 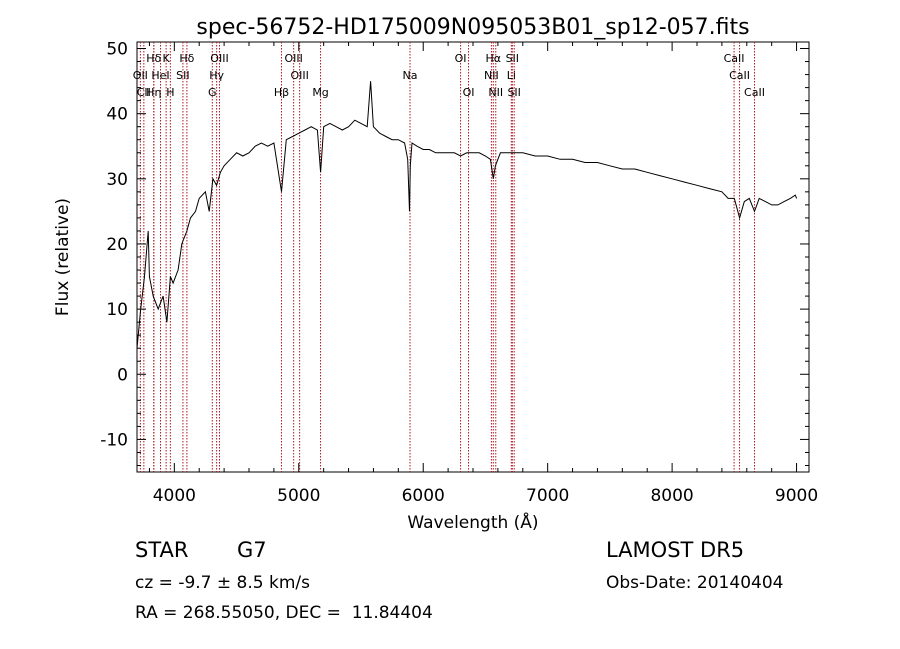 What do you see at coordinates (117, 245) in the screenshot?
I see `y-tick-label: 20` at bounding box center [117, 245].